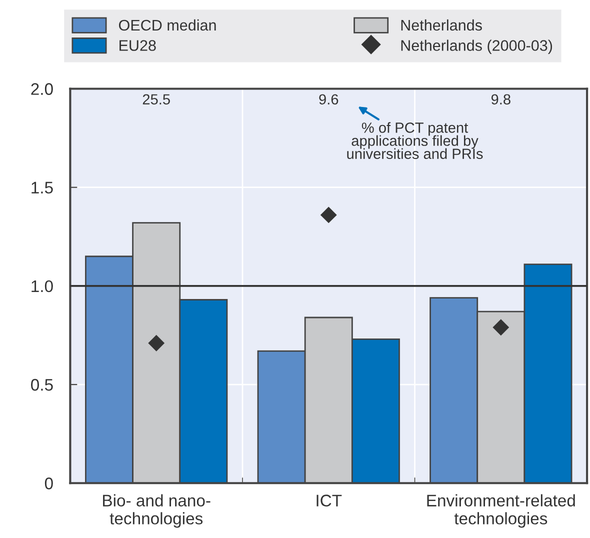  I want to click on y-tick-label: 2.0, so click(42, 89).